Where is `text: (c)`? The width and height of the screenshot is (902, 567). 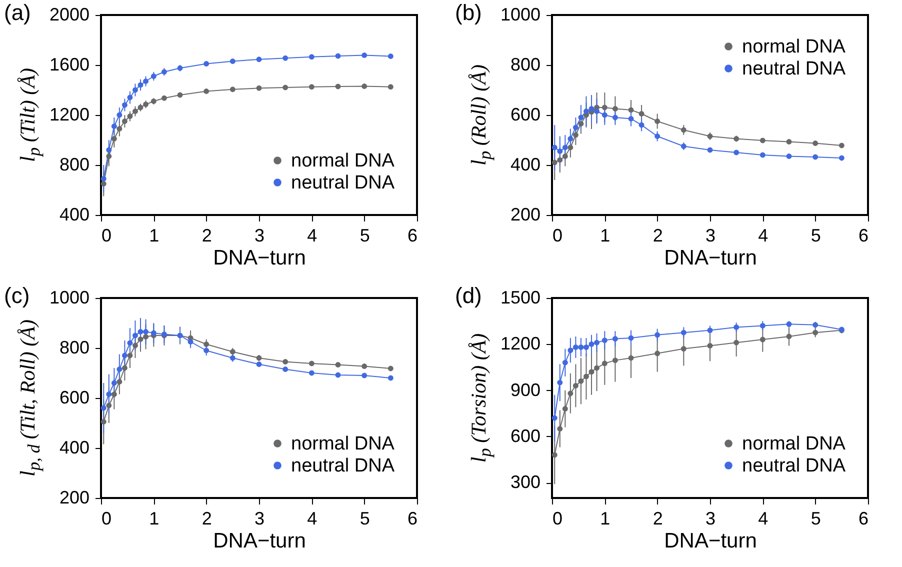 text: (c) is located at coordinates (17, 296).